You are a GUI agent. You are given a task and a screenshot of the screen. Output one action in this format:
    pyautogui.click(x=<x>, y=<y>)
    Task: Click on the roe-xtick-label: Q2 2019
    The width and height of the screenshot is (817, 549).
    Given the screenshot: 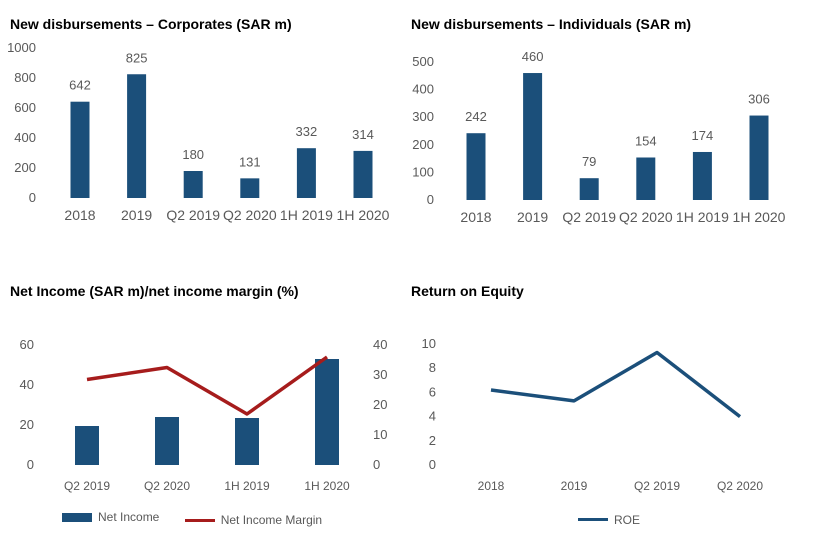 What is the action you would take?
    pyautogui.click(x=657, y=486)
    